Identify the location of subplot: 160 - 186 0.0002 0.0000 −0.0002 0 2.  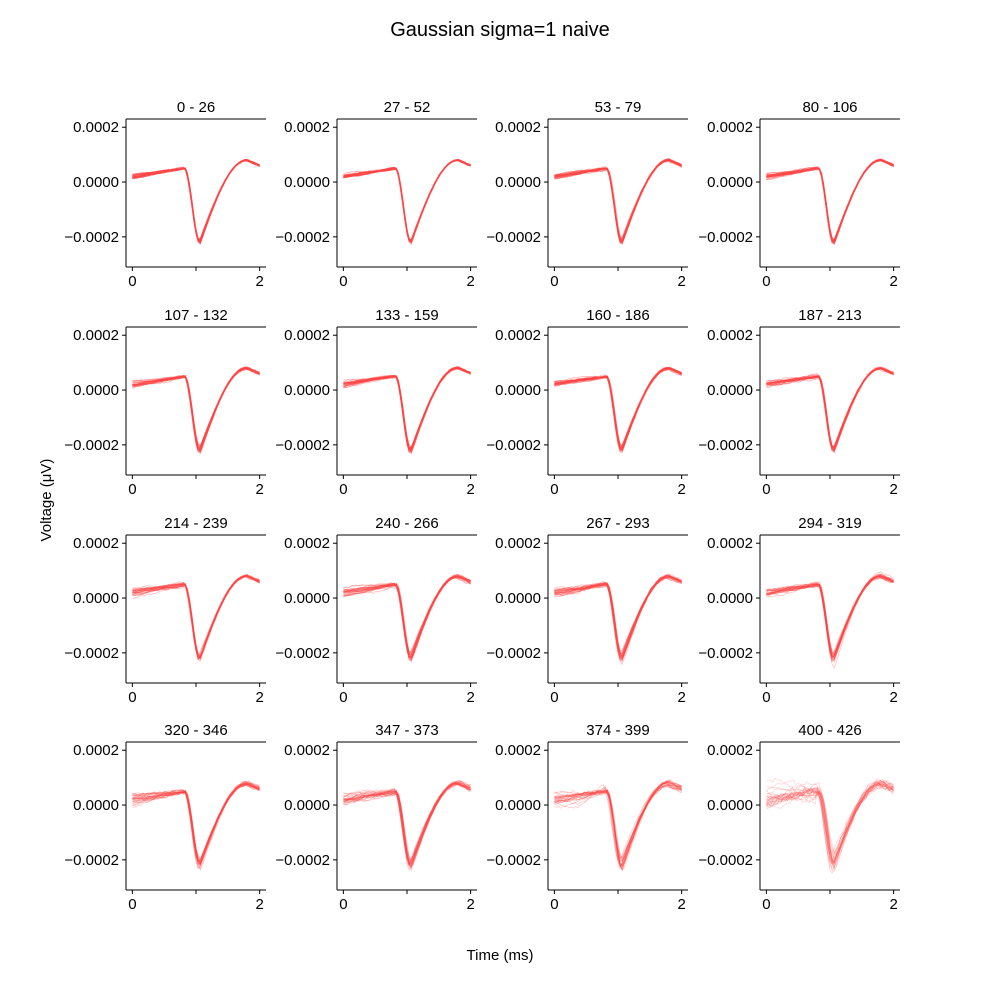
(587, 402).